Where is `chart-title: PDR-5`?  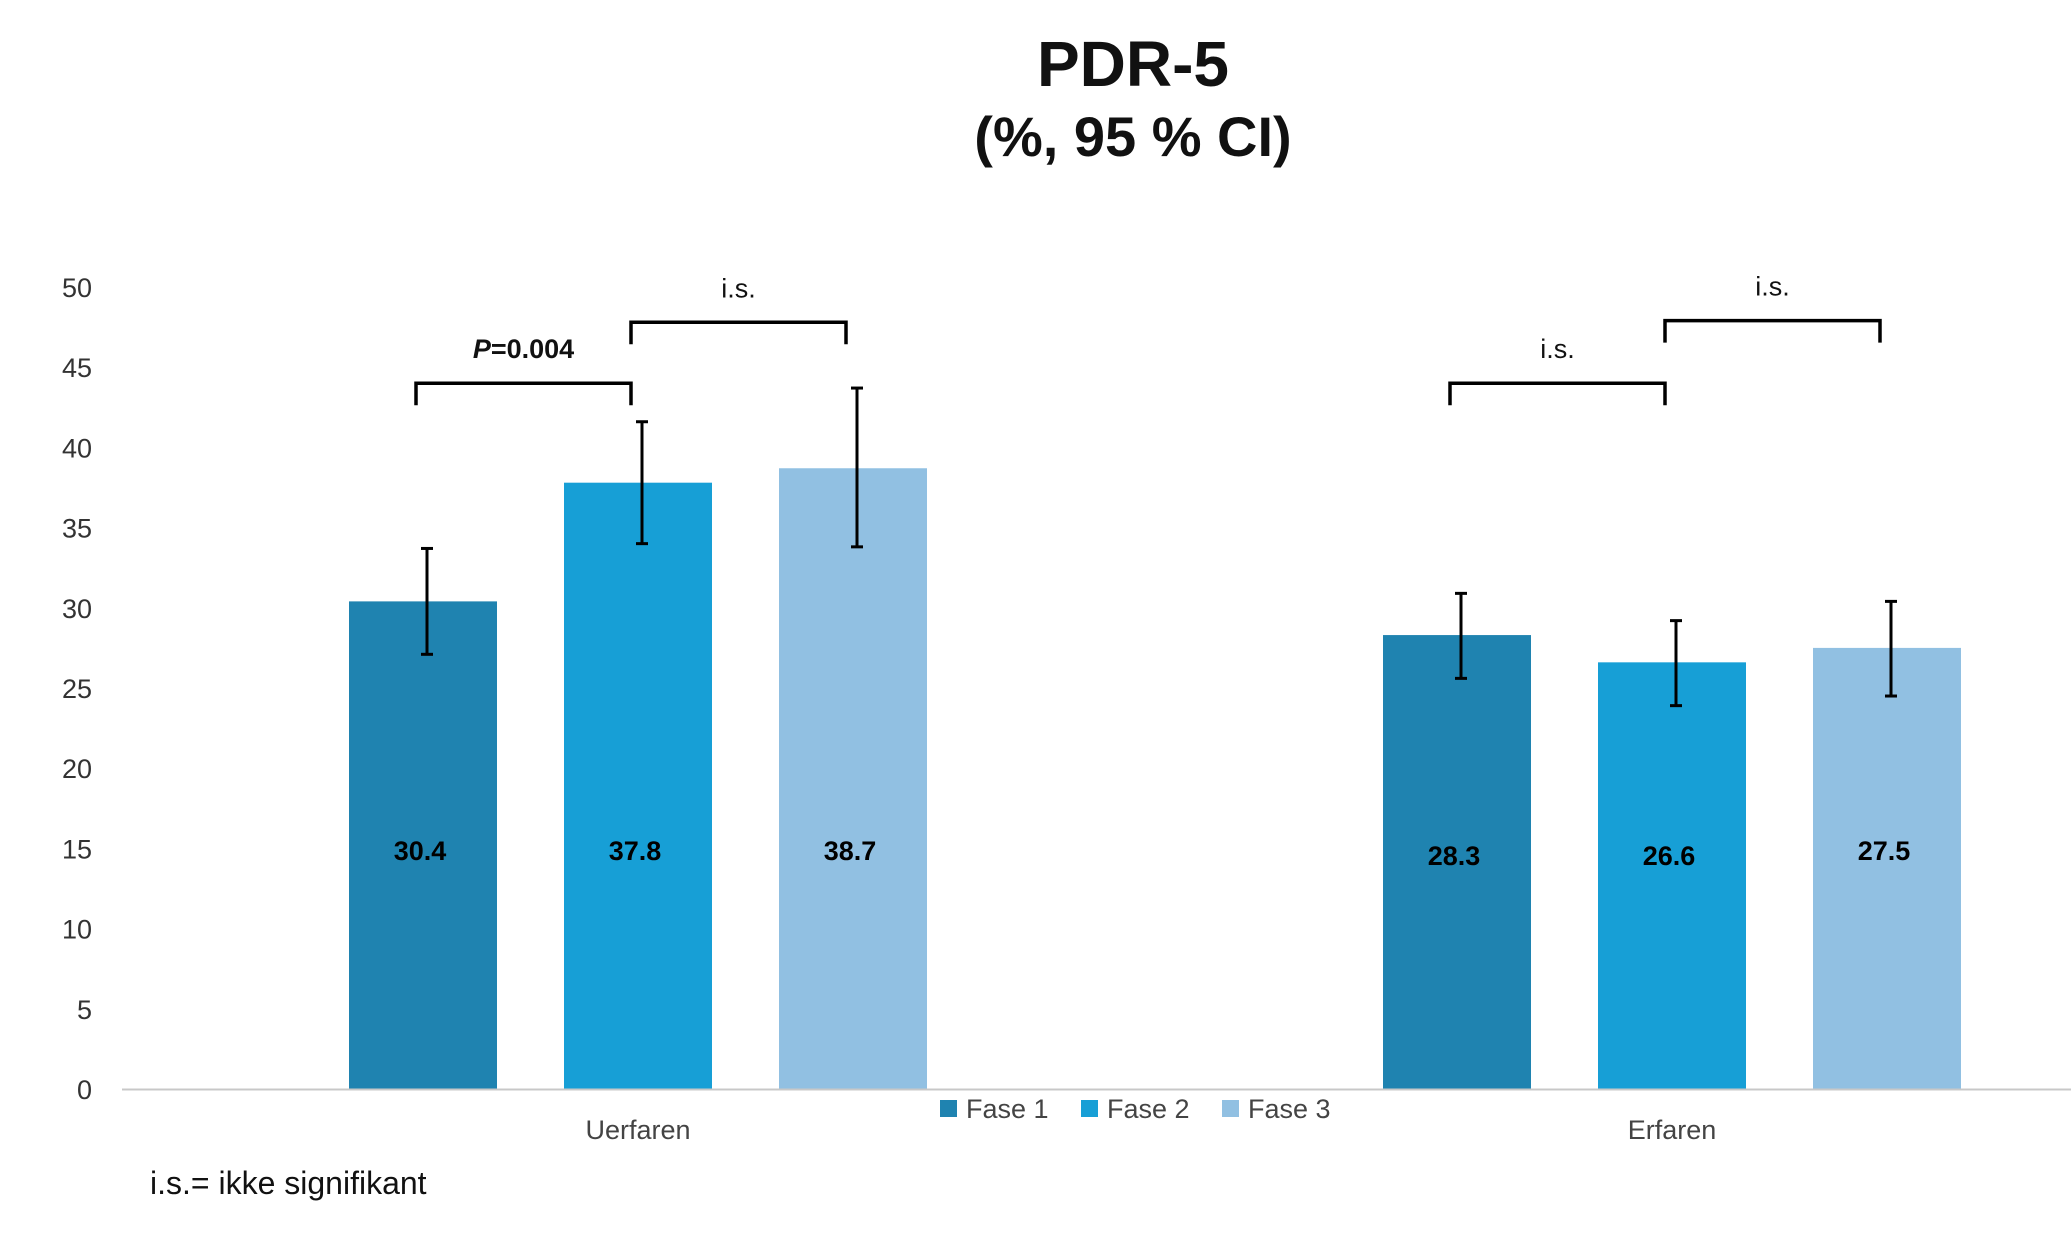 chart-title: PDR-5 is located at coordinates (1133, 64).